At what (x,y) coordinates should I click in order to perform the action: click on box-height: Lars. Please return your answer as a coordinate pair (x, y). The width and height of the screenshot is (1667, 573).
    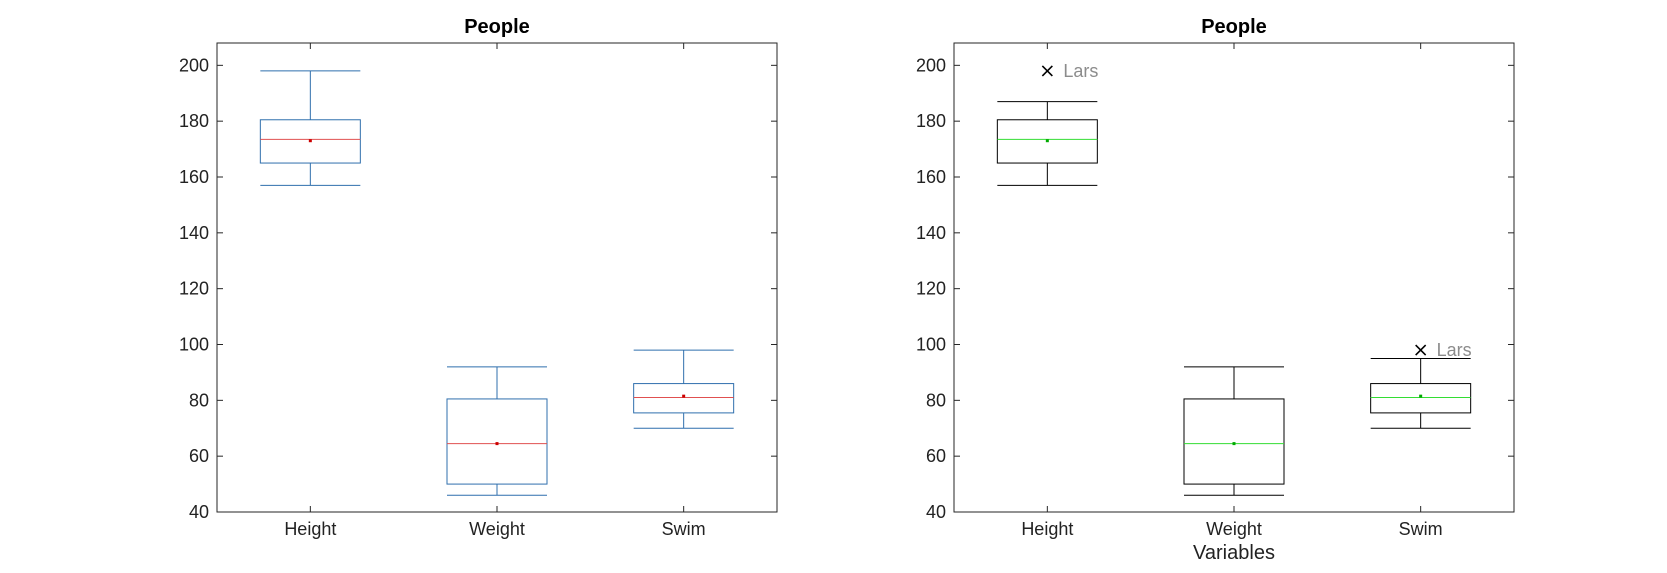
    Looking at the image, I should click on (1047, 123).